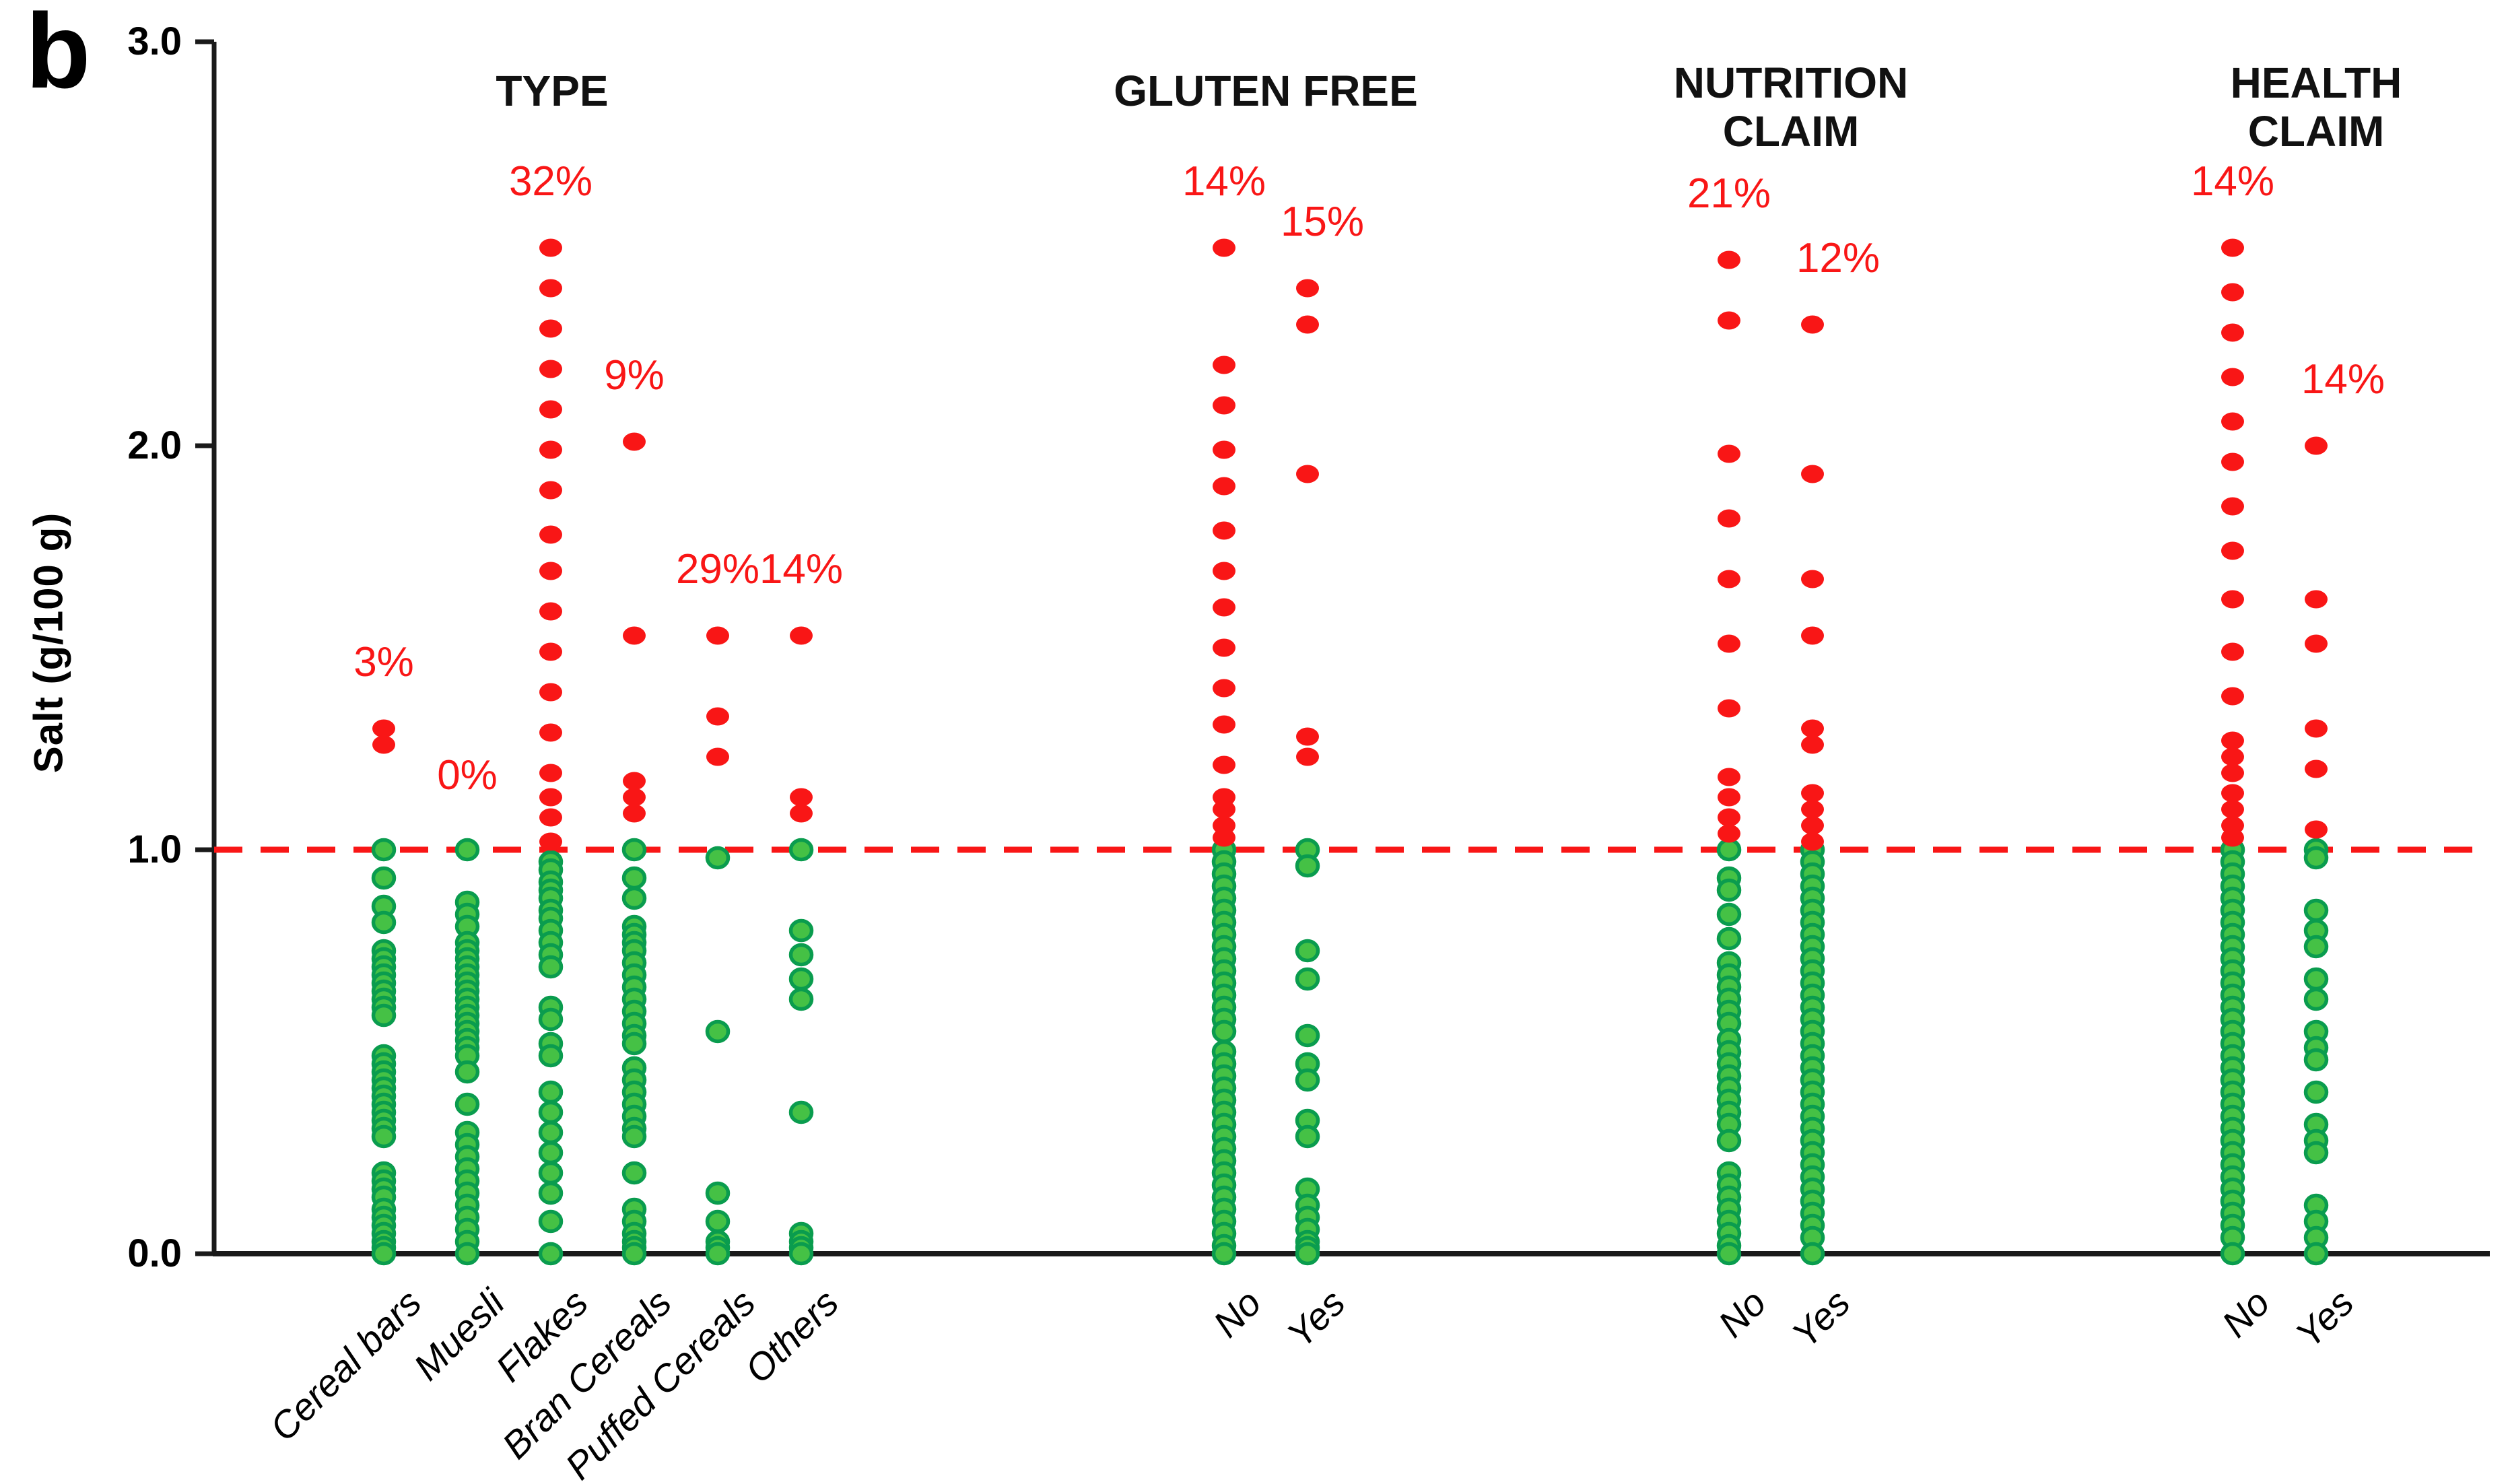 This screenshot has height=1484, width=2508. What do you see at coordinates (1791, 107) in the screenshot?
I see `panel-title-nutrition_claim: NUTRITION CLAIM` at bounding box center [1791, 107].